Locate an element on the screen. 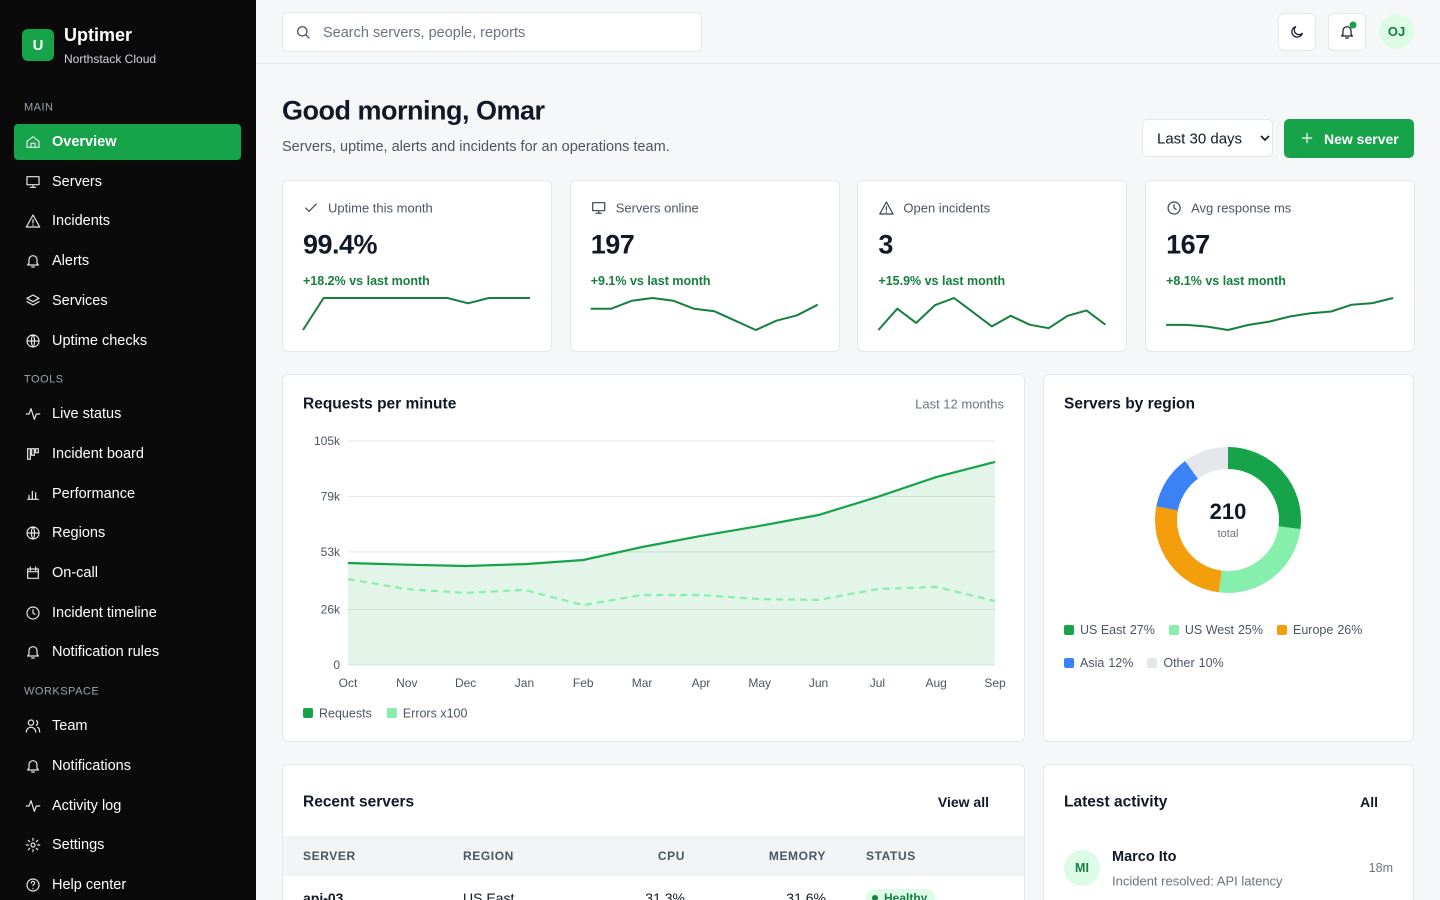 Image resolution: width=1440 pixels, height=900 pixels. org-name: Northstack Cloud is located at coordinates (110, 59).